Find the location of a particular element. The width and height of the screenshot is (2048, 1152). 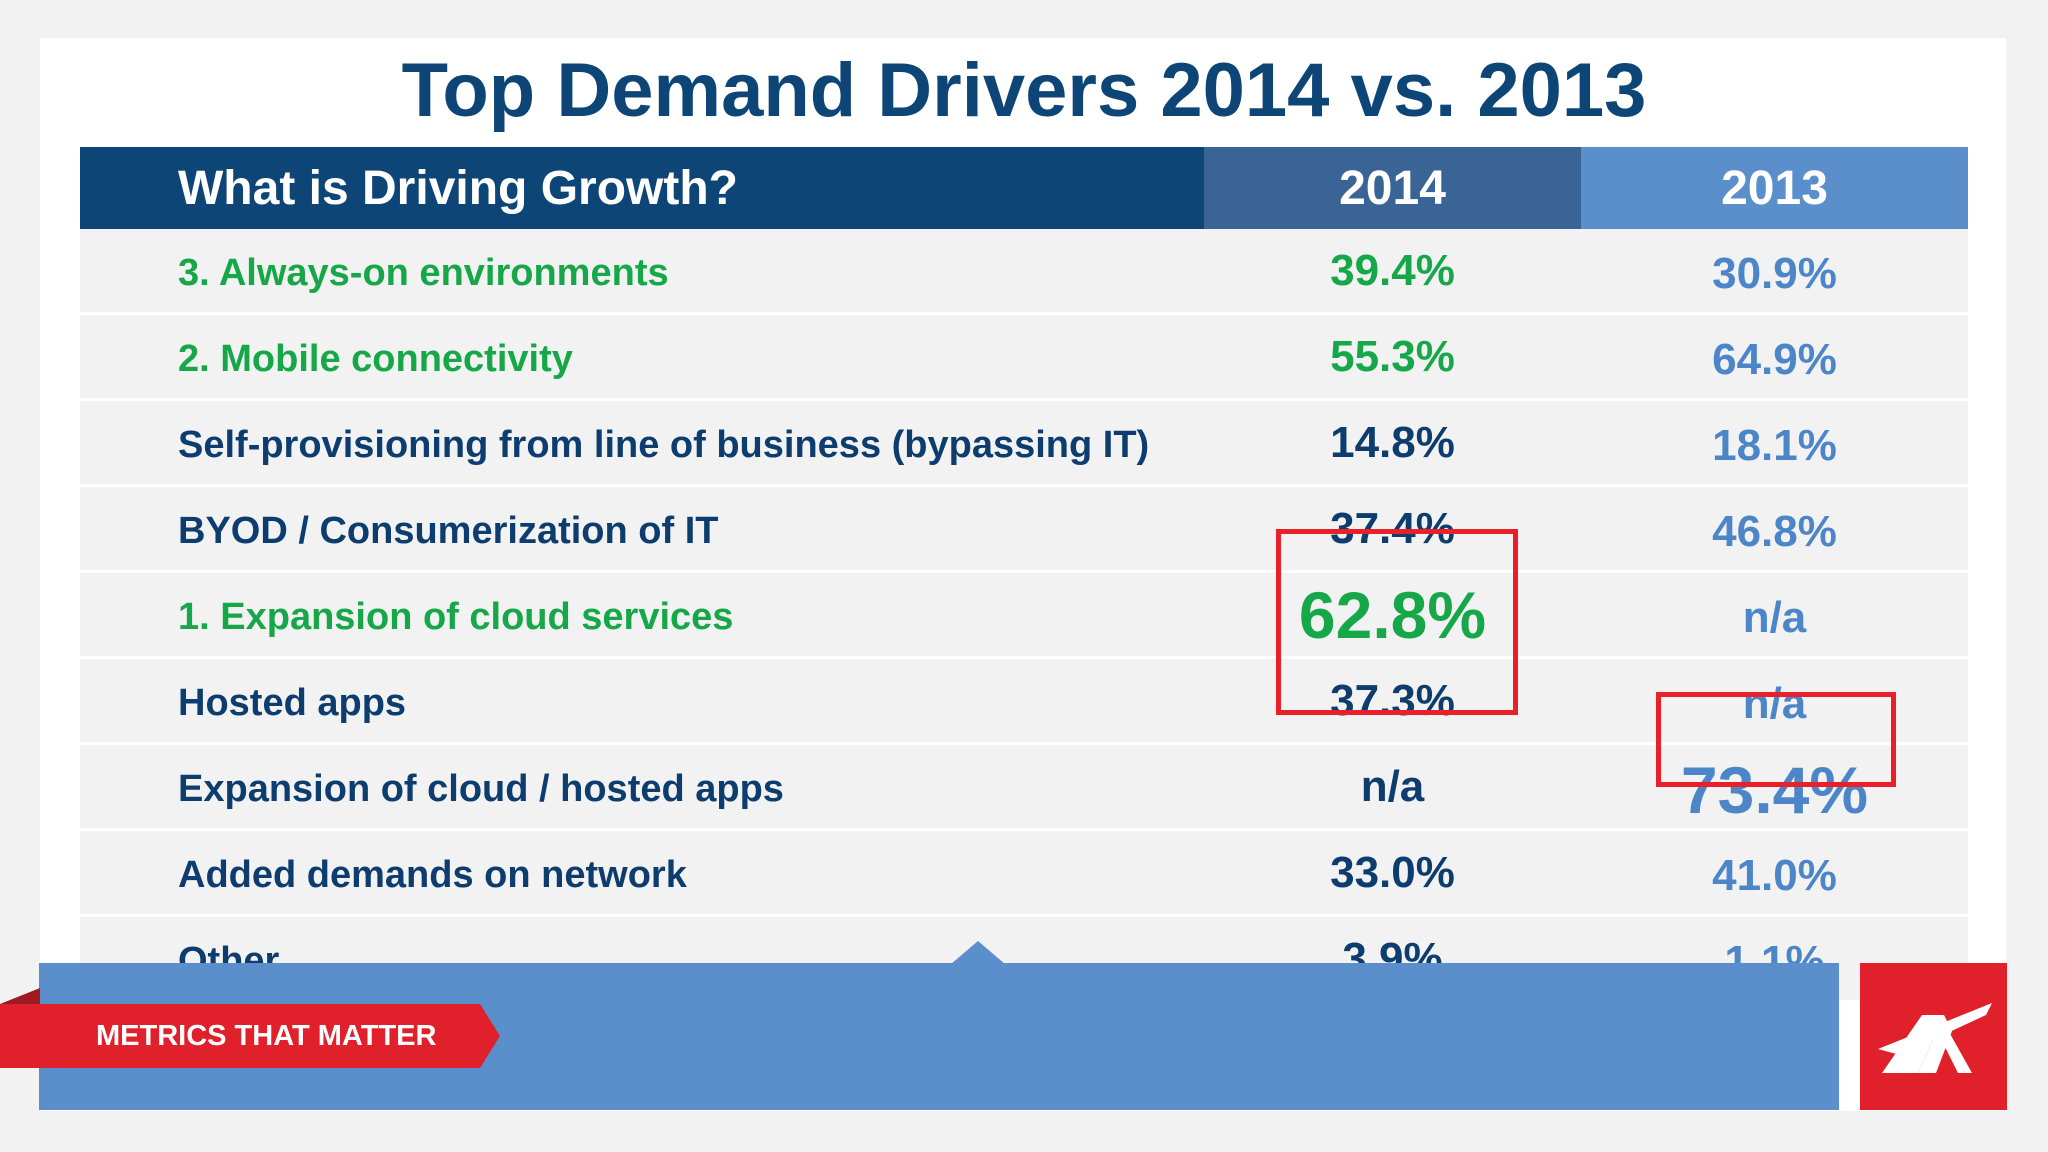

metrics-ribbon is located at coordinates (250, 1036).